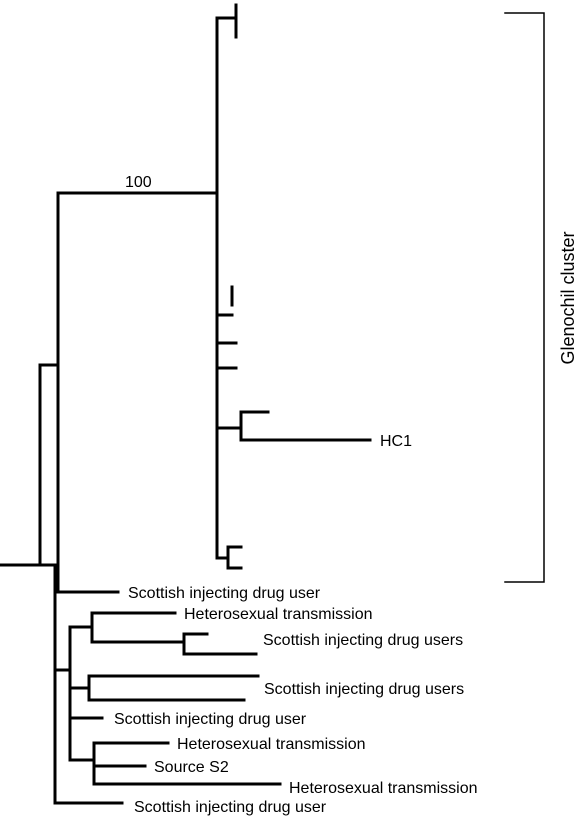 This screenshot has height=821, width=580. What do you see at coordinates (210, 719) in the screenshot?
I see `leaf-label-idu-2: Scottish injecting drug user` at bounding box center [210, 719].